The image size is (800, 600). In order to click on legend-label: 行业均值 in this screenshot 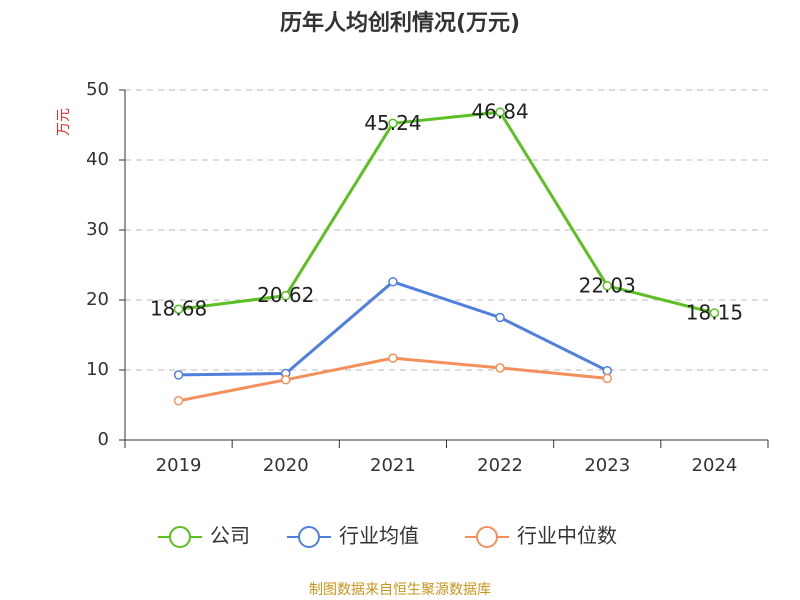, I will do `click(379, 536)`.